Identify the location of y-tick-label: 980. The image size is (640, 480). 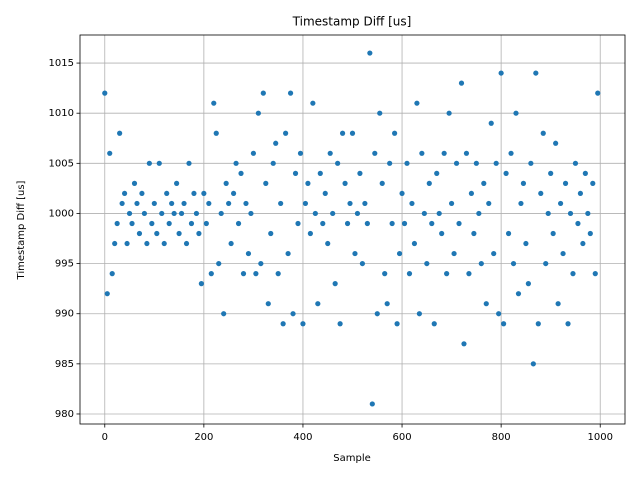
(64, 414).